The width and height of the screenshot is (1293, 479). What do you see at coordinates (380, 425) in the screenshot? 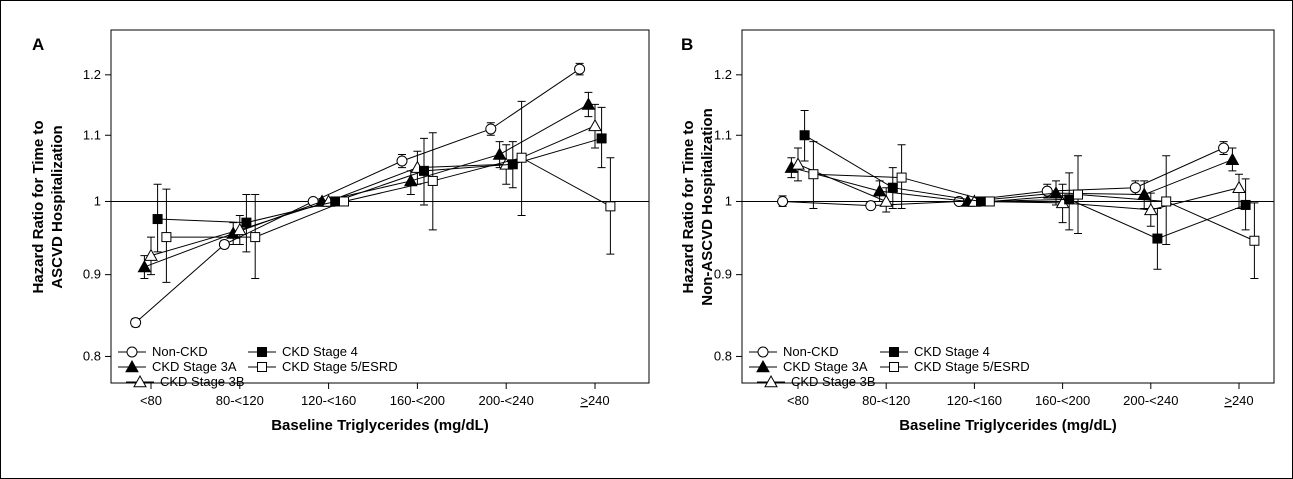
I see `panel-a-x-axis-title: Baseline Triglycerides (mg/dL)` at bounding box center [380, 425].